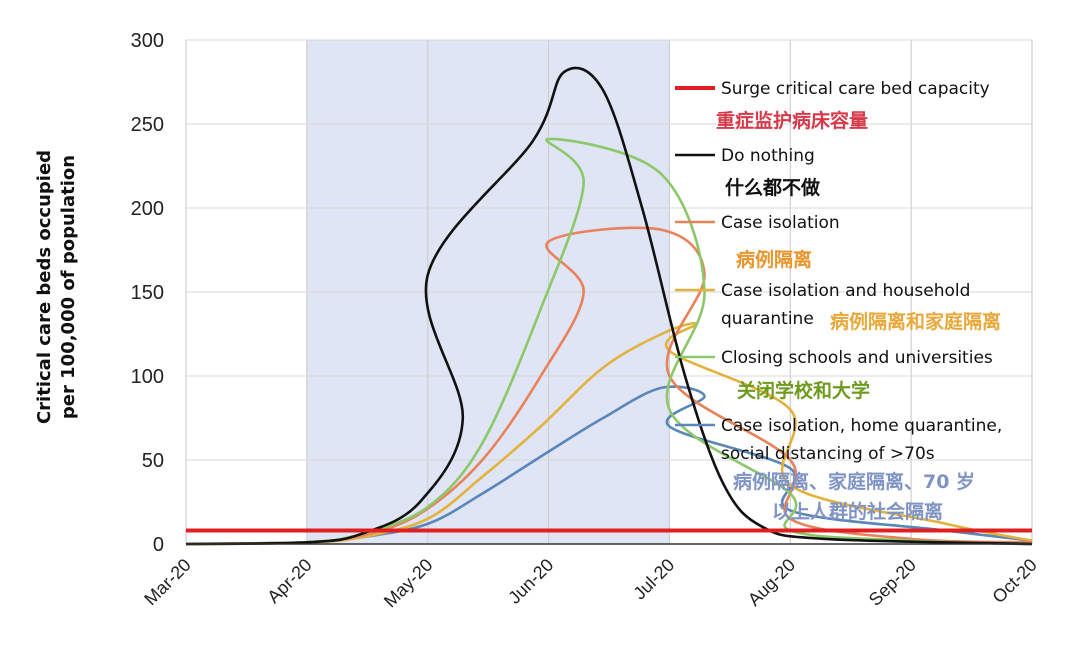 Image resolution: width=1080 pixels, height=649 pixels. I want to click on legend-label-cn-case-isolation: 病例隔离, so click(774, 259).